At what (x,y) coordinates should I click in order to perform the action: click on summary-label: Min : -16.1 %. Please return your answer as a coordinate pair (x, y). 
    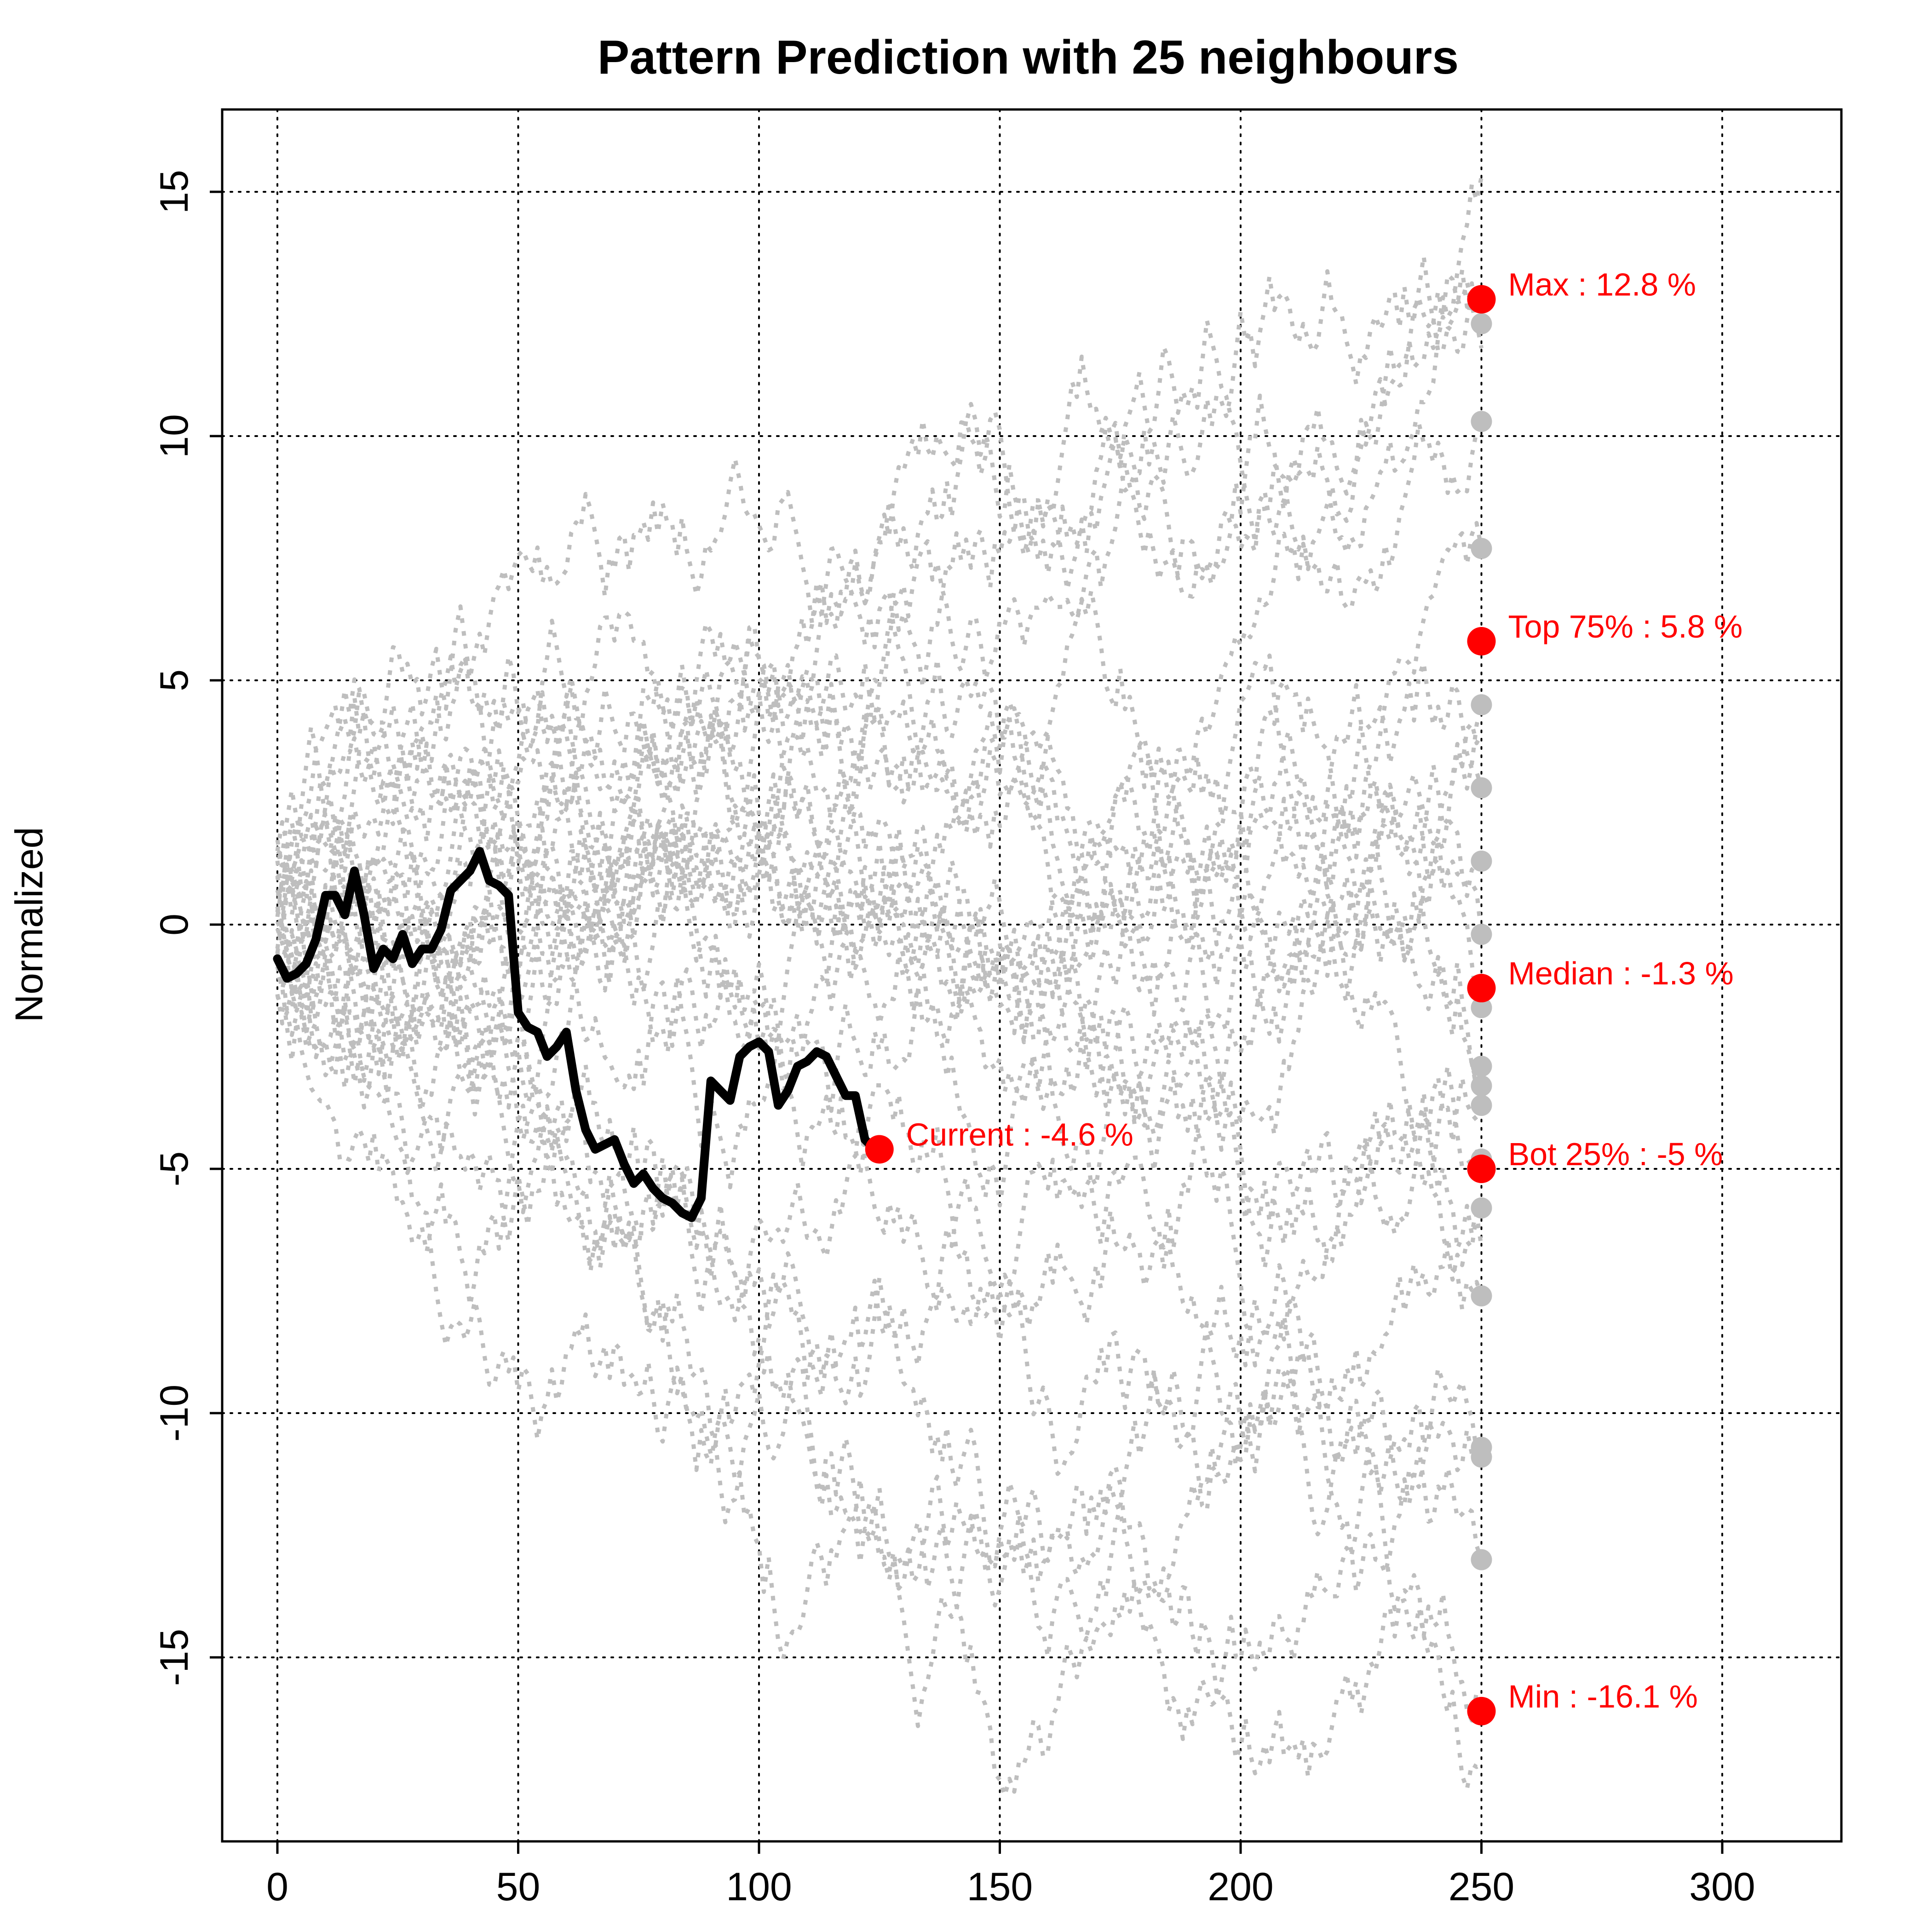
    Looking at the image, I should click on (1603, 1696).